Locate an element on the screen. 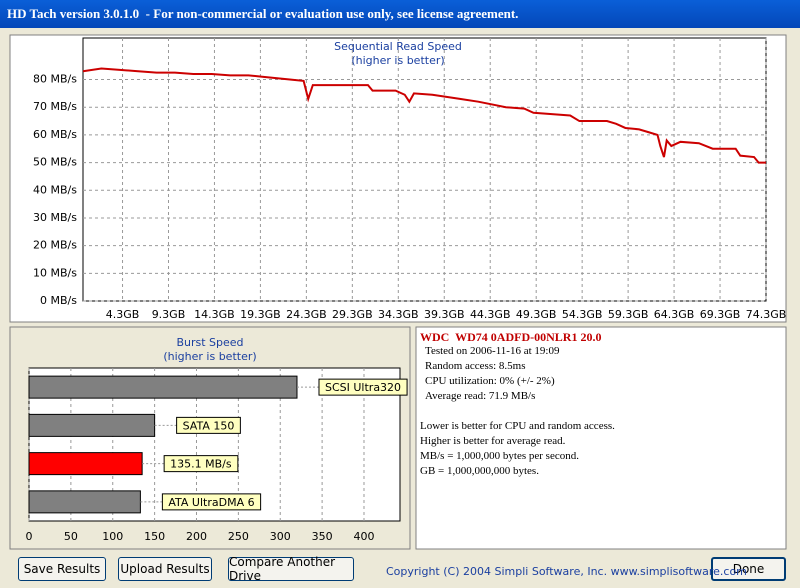  x-tick-label: 34.3GB is located at coordinates (398, 314).